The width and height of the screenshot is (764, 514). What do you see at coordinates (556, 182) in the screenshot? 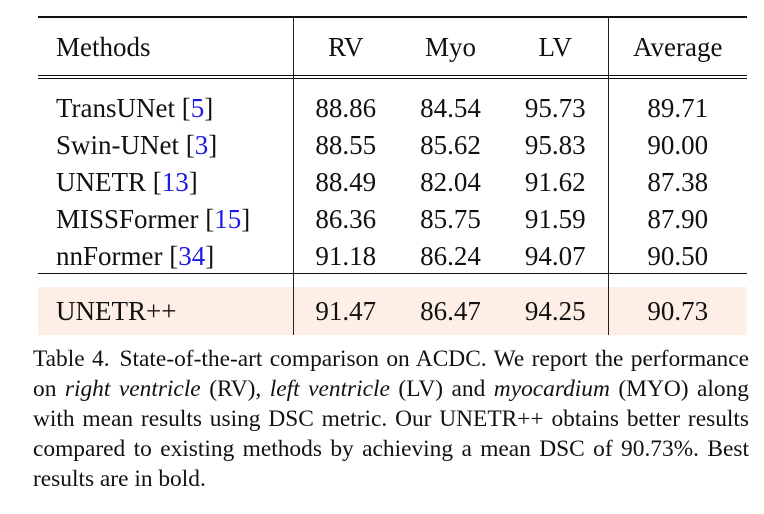
I see `lv-cell: 91.62` at bounding box center [556, 182].